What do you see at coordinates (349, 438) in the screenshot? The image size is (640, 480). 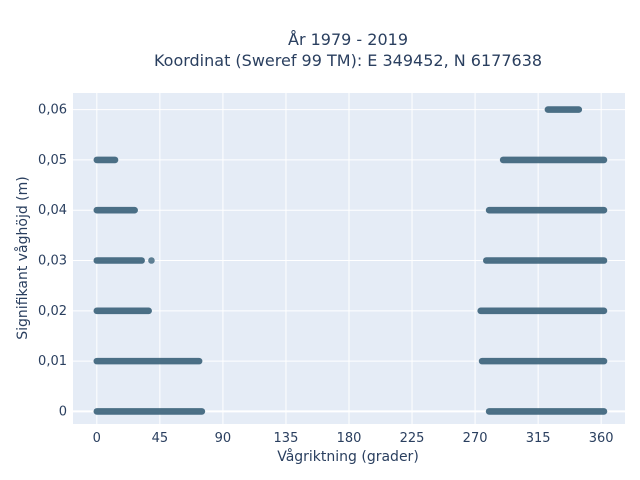 I see `x-tick-label: 180` at bounding box center [349, 438].